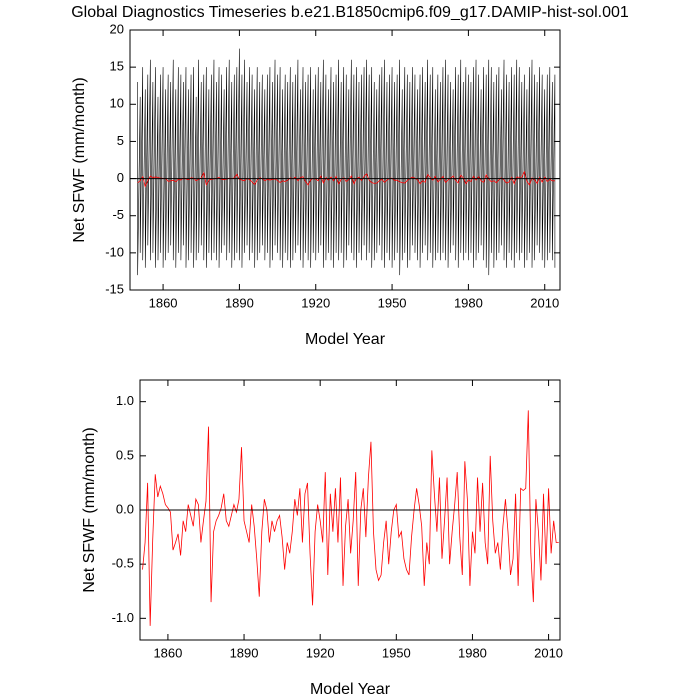  I want to click on y-tick-label: -10, so click(114, 251).